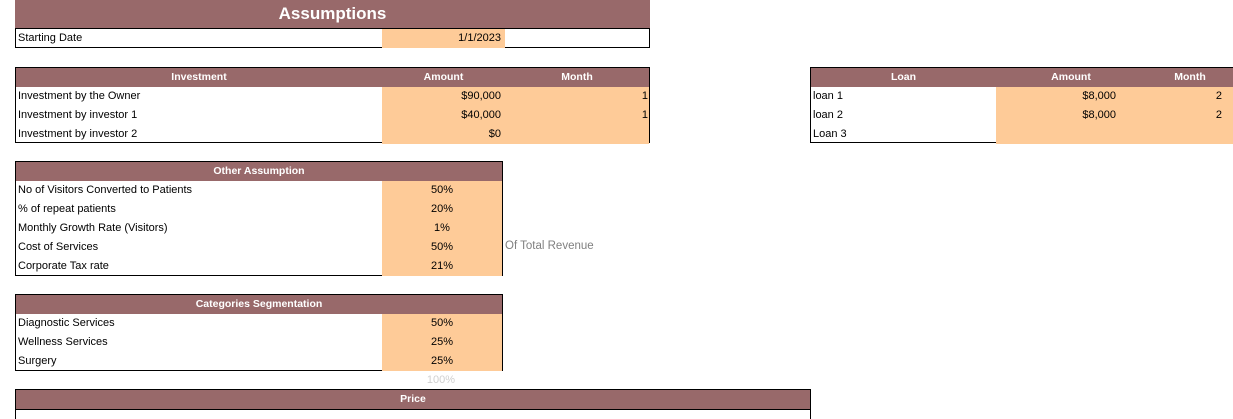  I want to click on investment-month-header: Month, so click(577, 77).